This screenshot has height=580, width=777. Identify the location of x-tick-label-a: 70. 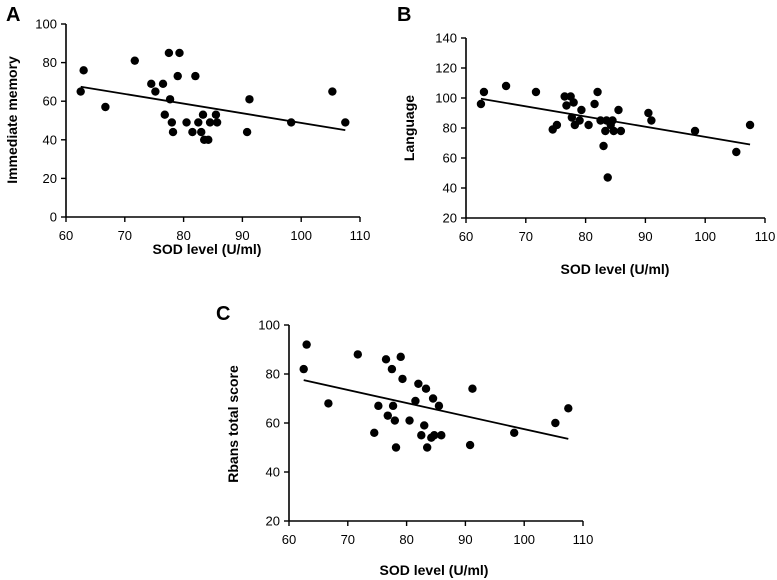
(125, 235).